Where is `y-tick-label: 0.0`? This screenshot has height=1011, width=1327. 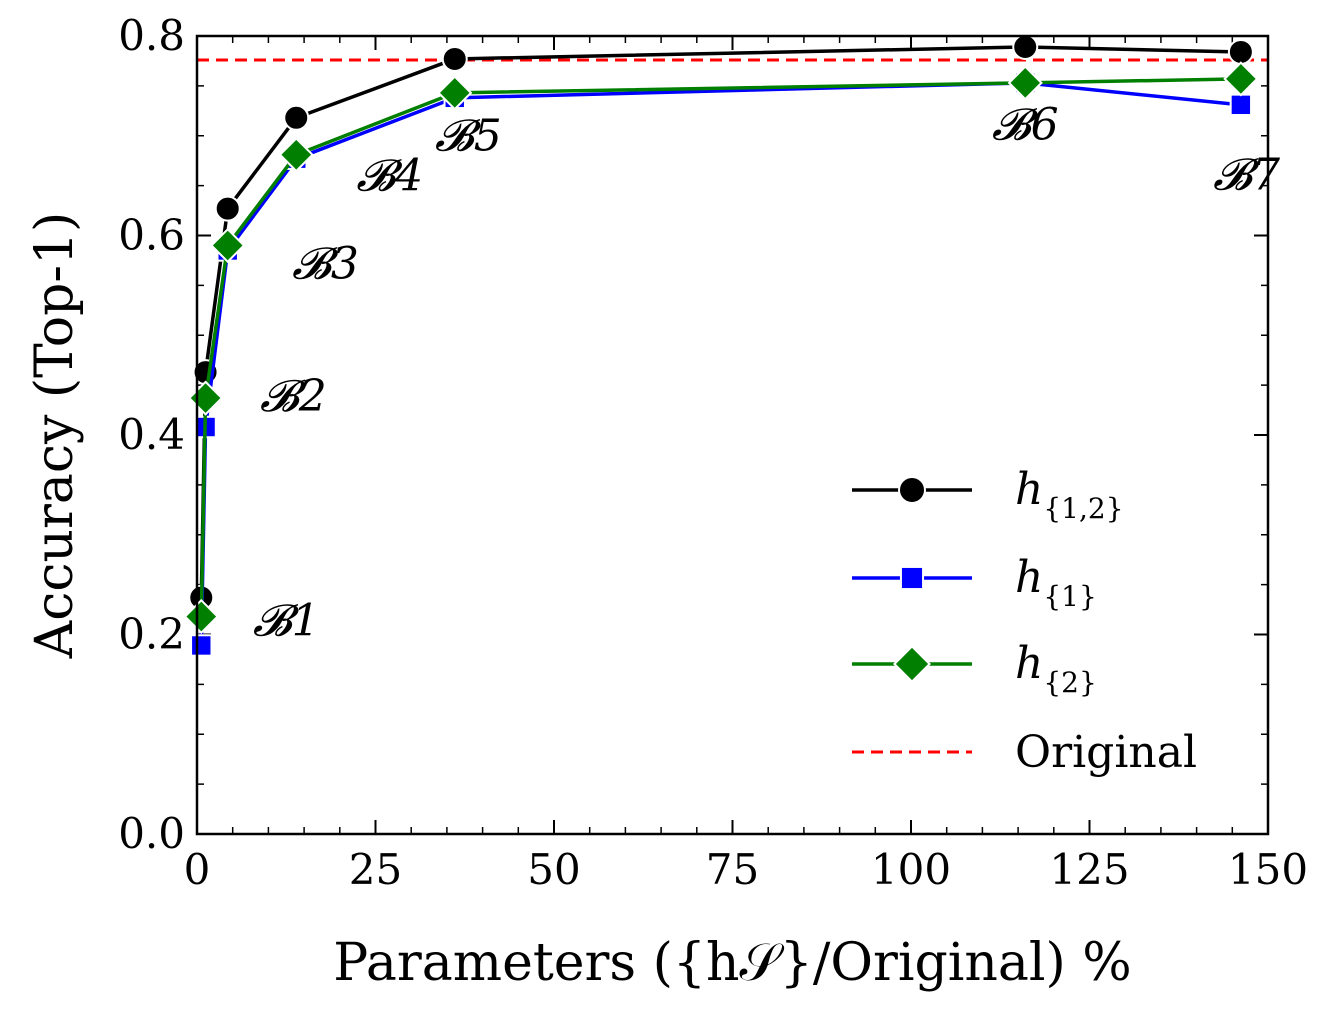
y-tick-label: 0.0 is located at coordinates (151, 833).